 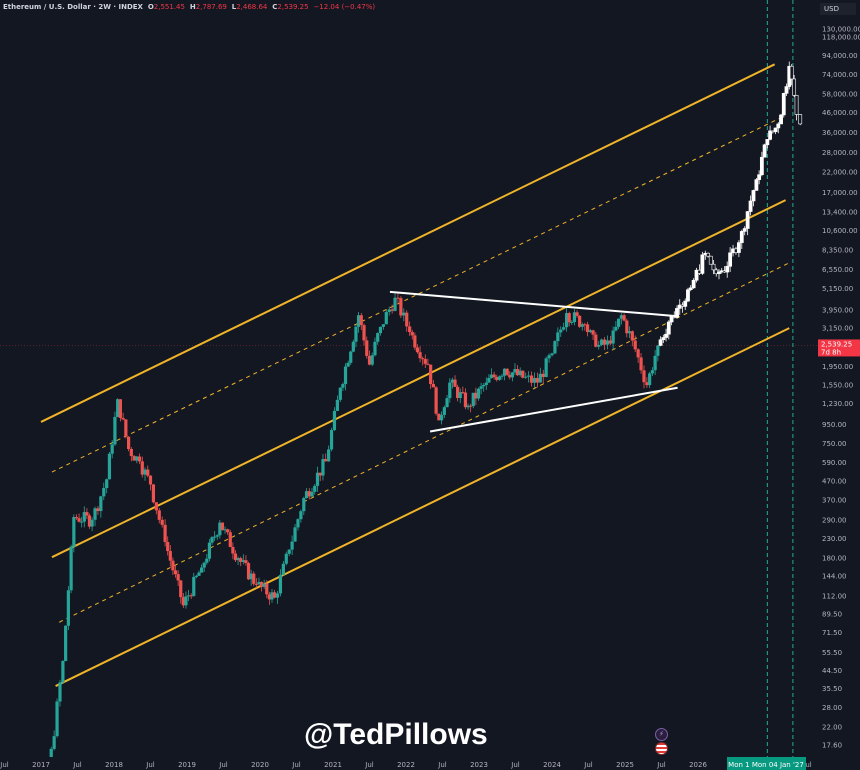 I want to click on price-tick-label: 46,000.00, so click(x=840, y=113).